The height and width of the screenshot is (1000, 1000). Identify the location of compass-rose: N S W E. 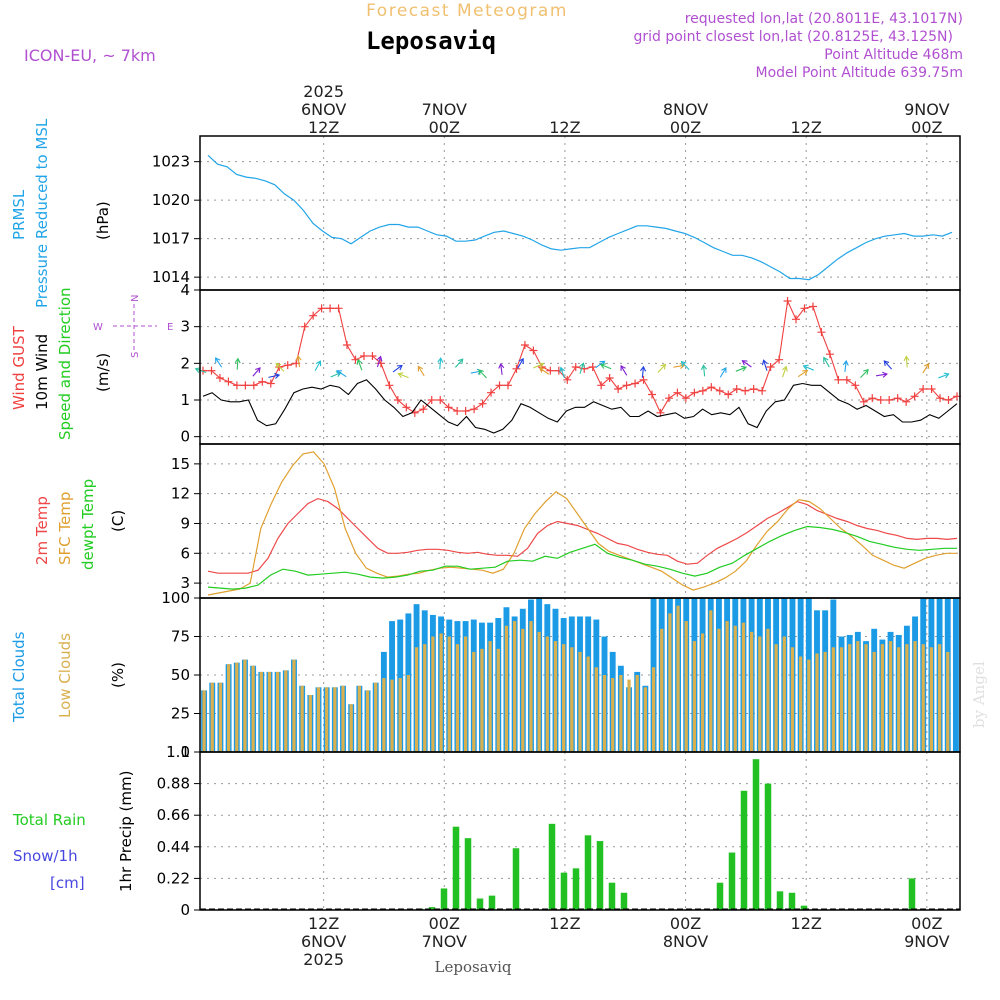
(133, 326).